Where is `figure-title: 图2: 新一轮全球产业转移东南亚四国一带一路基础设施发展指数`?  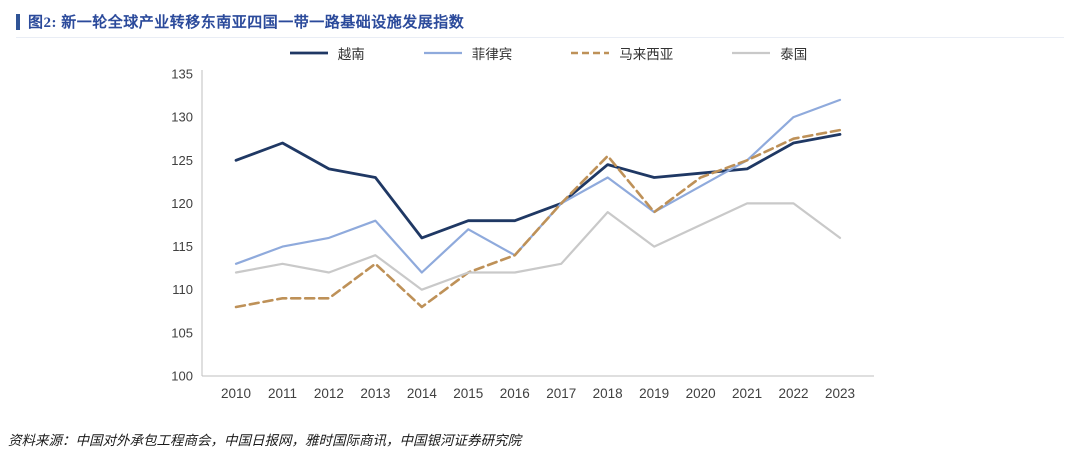
figure-title: 图2: 新一轮全球产业转移东南亚四国一带一路基础设施发展指数 is located at coordinates (246, 23).